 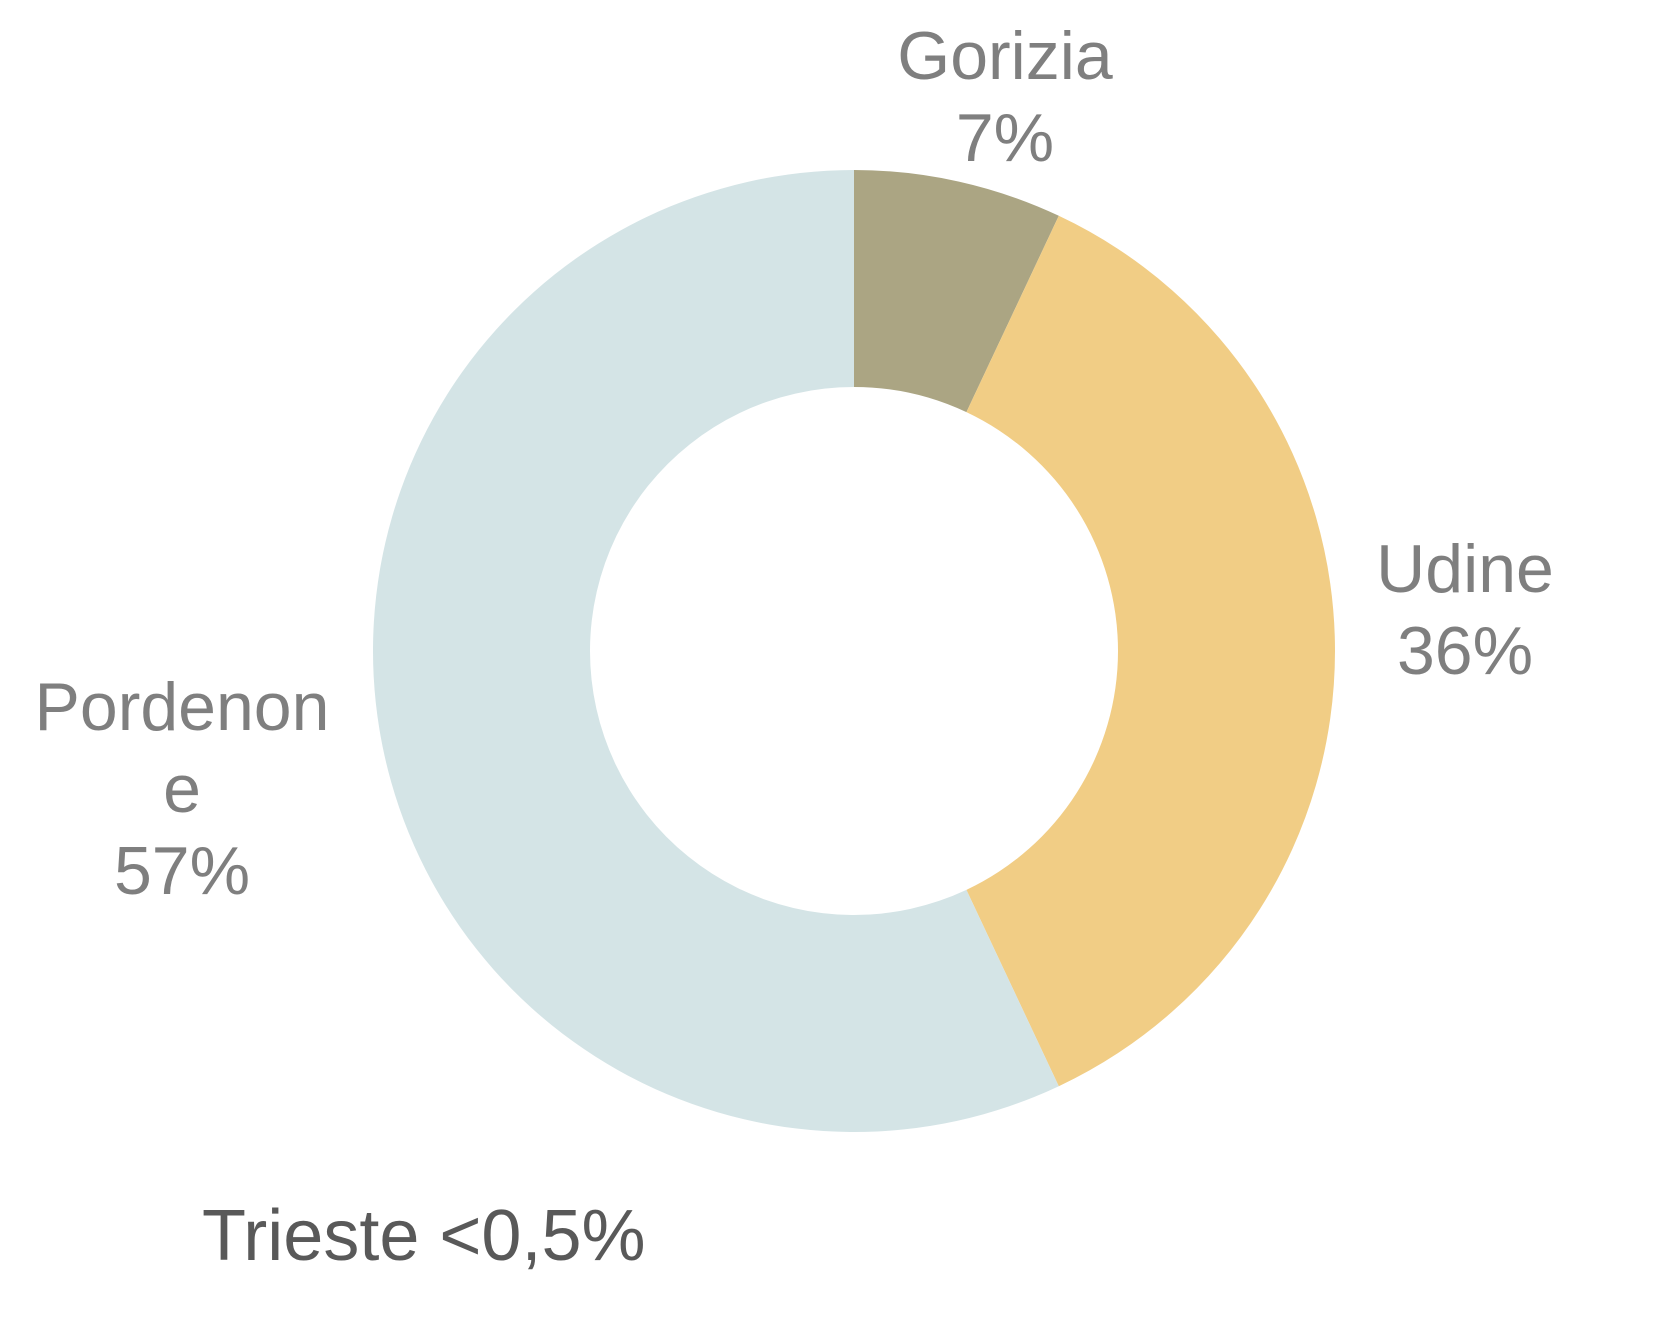 I want to click on slice-label: Udine 36%, so click(x=1465, y=610).